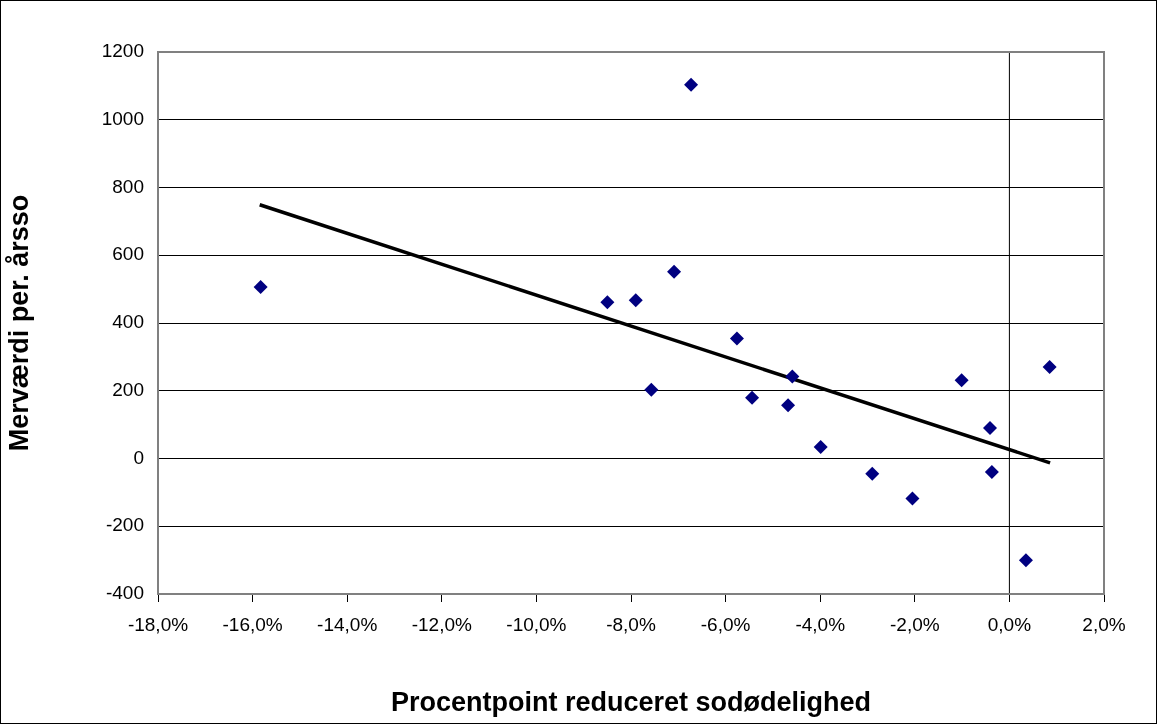 This screenshot has height=724, width=1157. Describe the element at coordinates (128, 322) in the screenshot. I see `y-tick-label: 400` at that location.